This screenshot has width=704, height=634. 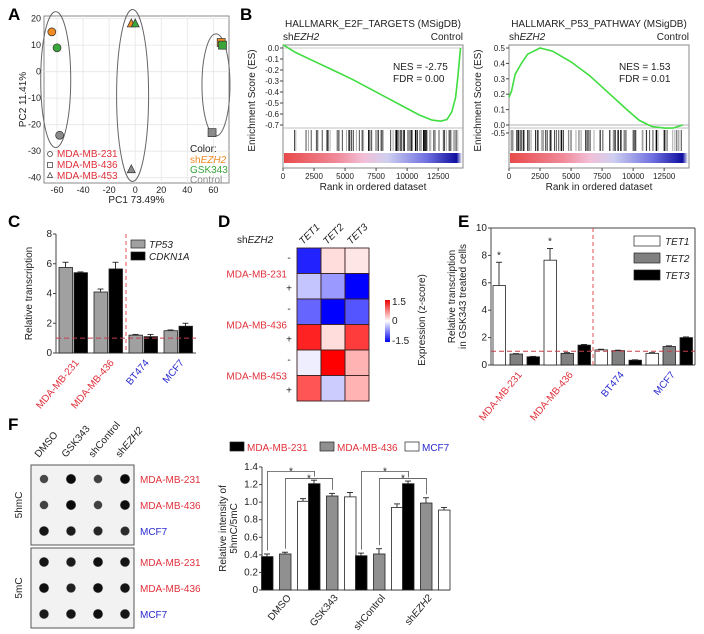 I want to click on blot-row-label: MDA-MB-231, so click(x=170, y=563).